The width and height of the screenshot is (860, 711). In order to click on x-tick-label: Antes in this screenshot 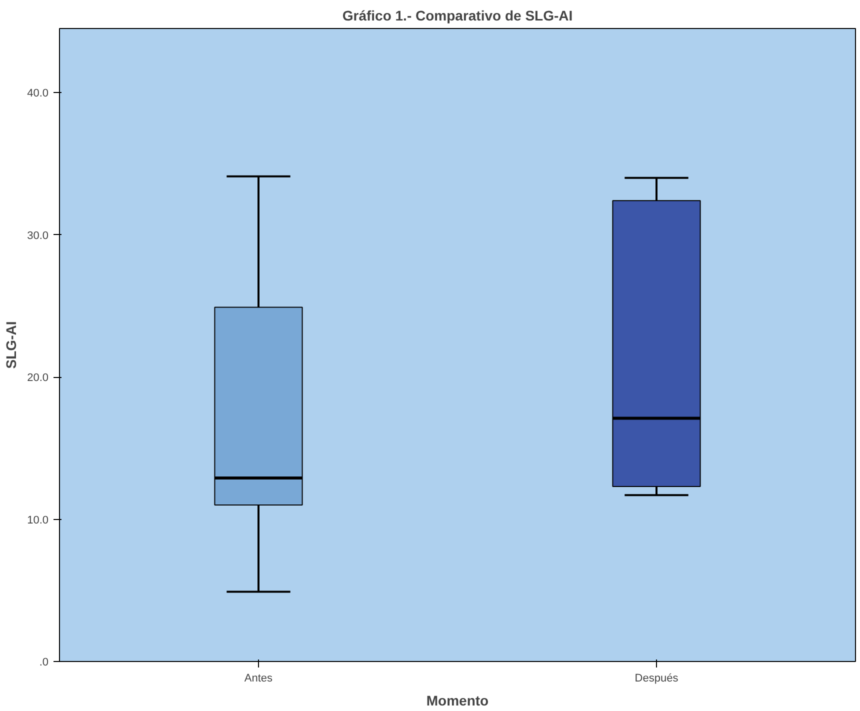, I will do `click(259, 678)`.